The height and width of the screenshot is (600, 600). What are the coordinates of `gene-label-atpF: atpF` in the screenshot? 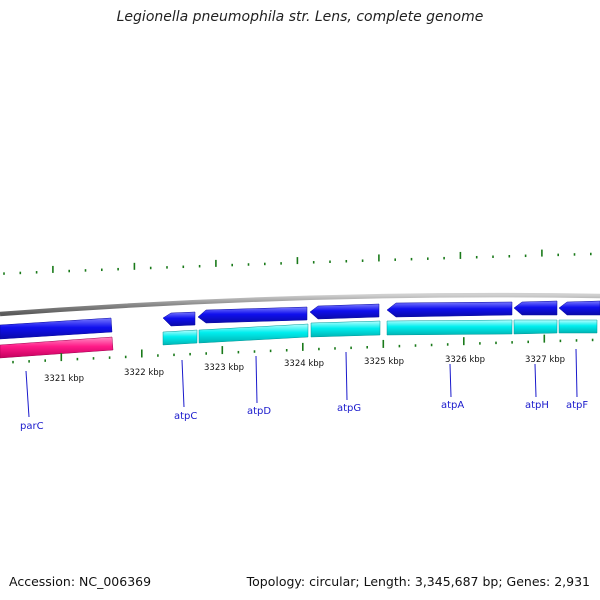 It's located at (577, 405).